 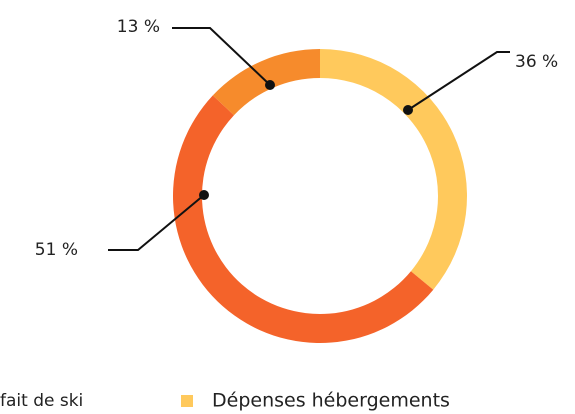 What do you see at coordinates (187, 401) in the screenshot?
I see `legend-swatch` at bounding box center [187, 401].